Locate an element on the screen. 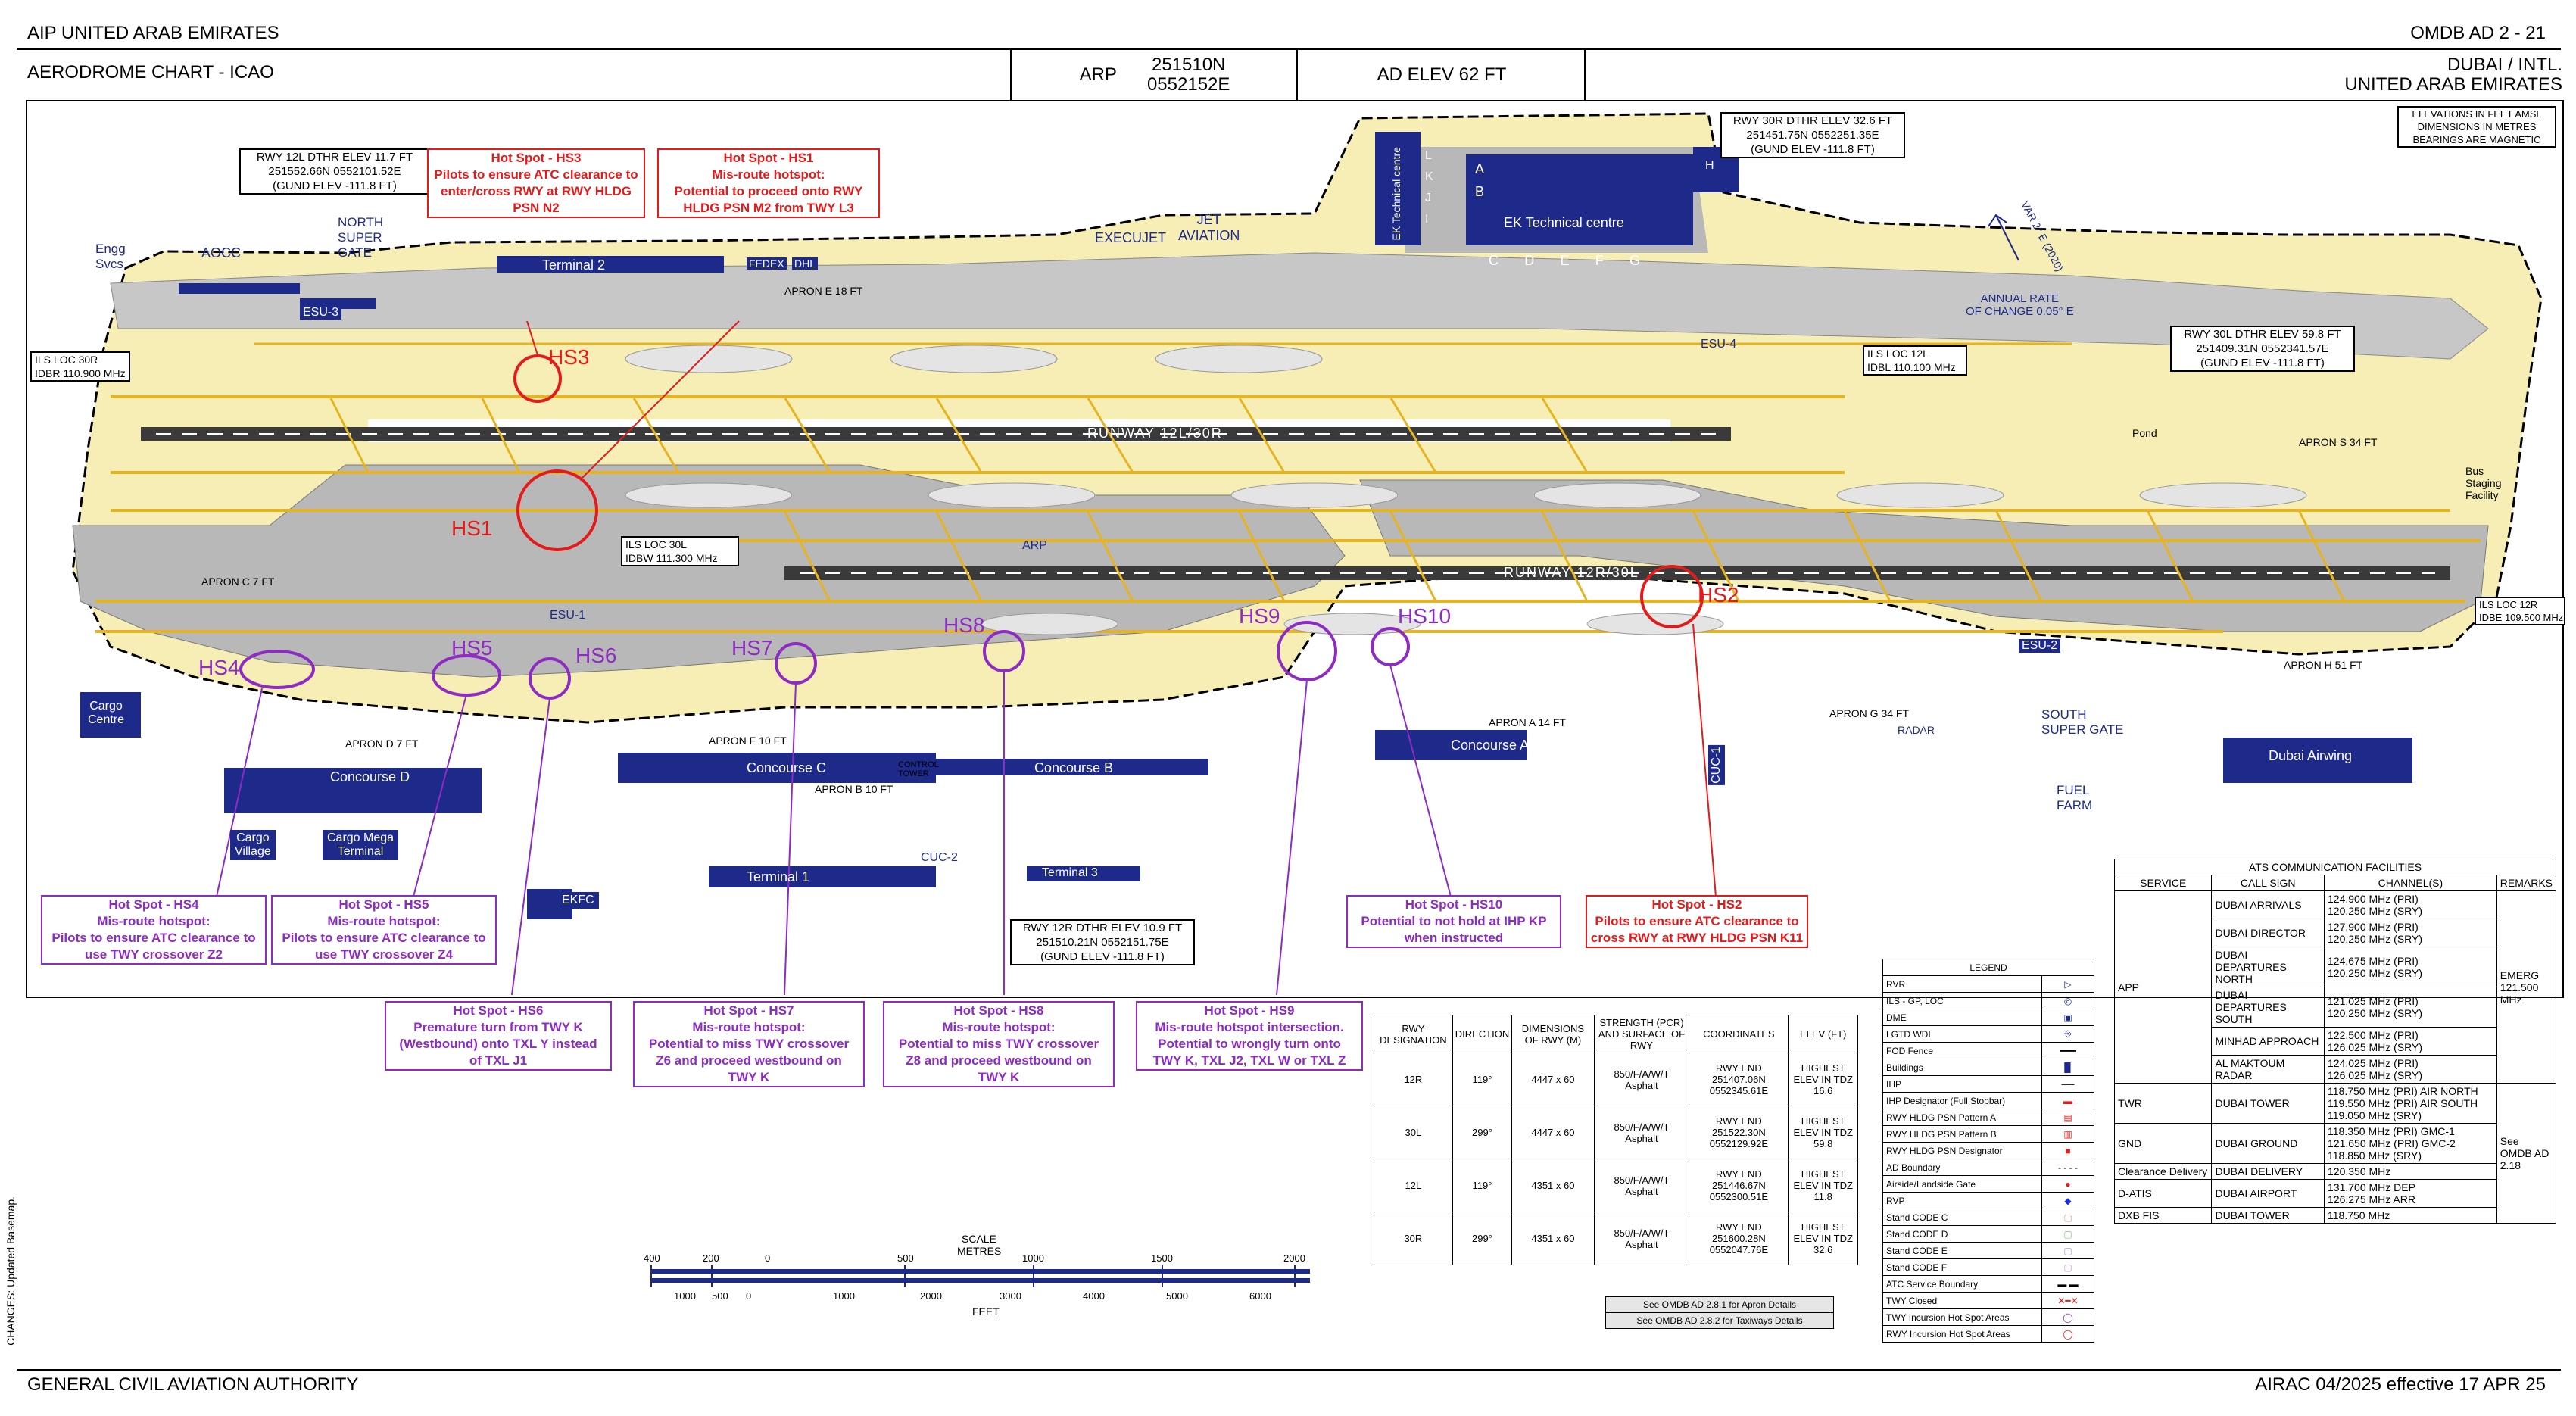 The image size is (2576, 1416). execujet-label: EXECUJET is located at coordinates (1131, 237).